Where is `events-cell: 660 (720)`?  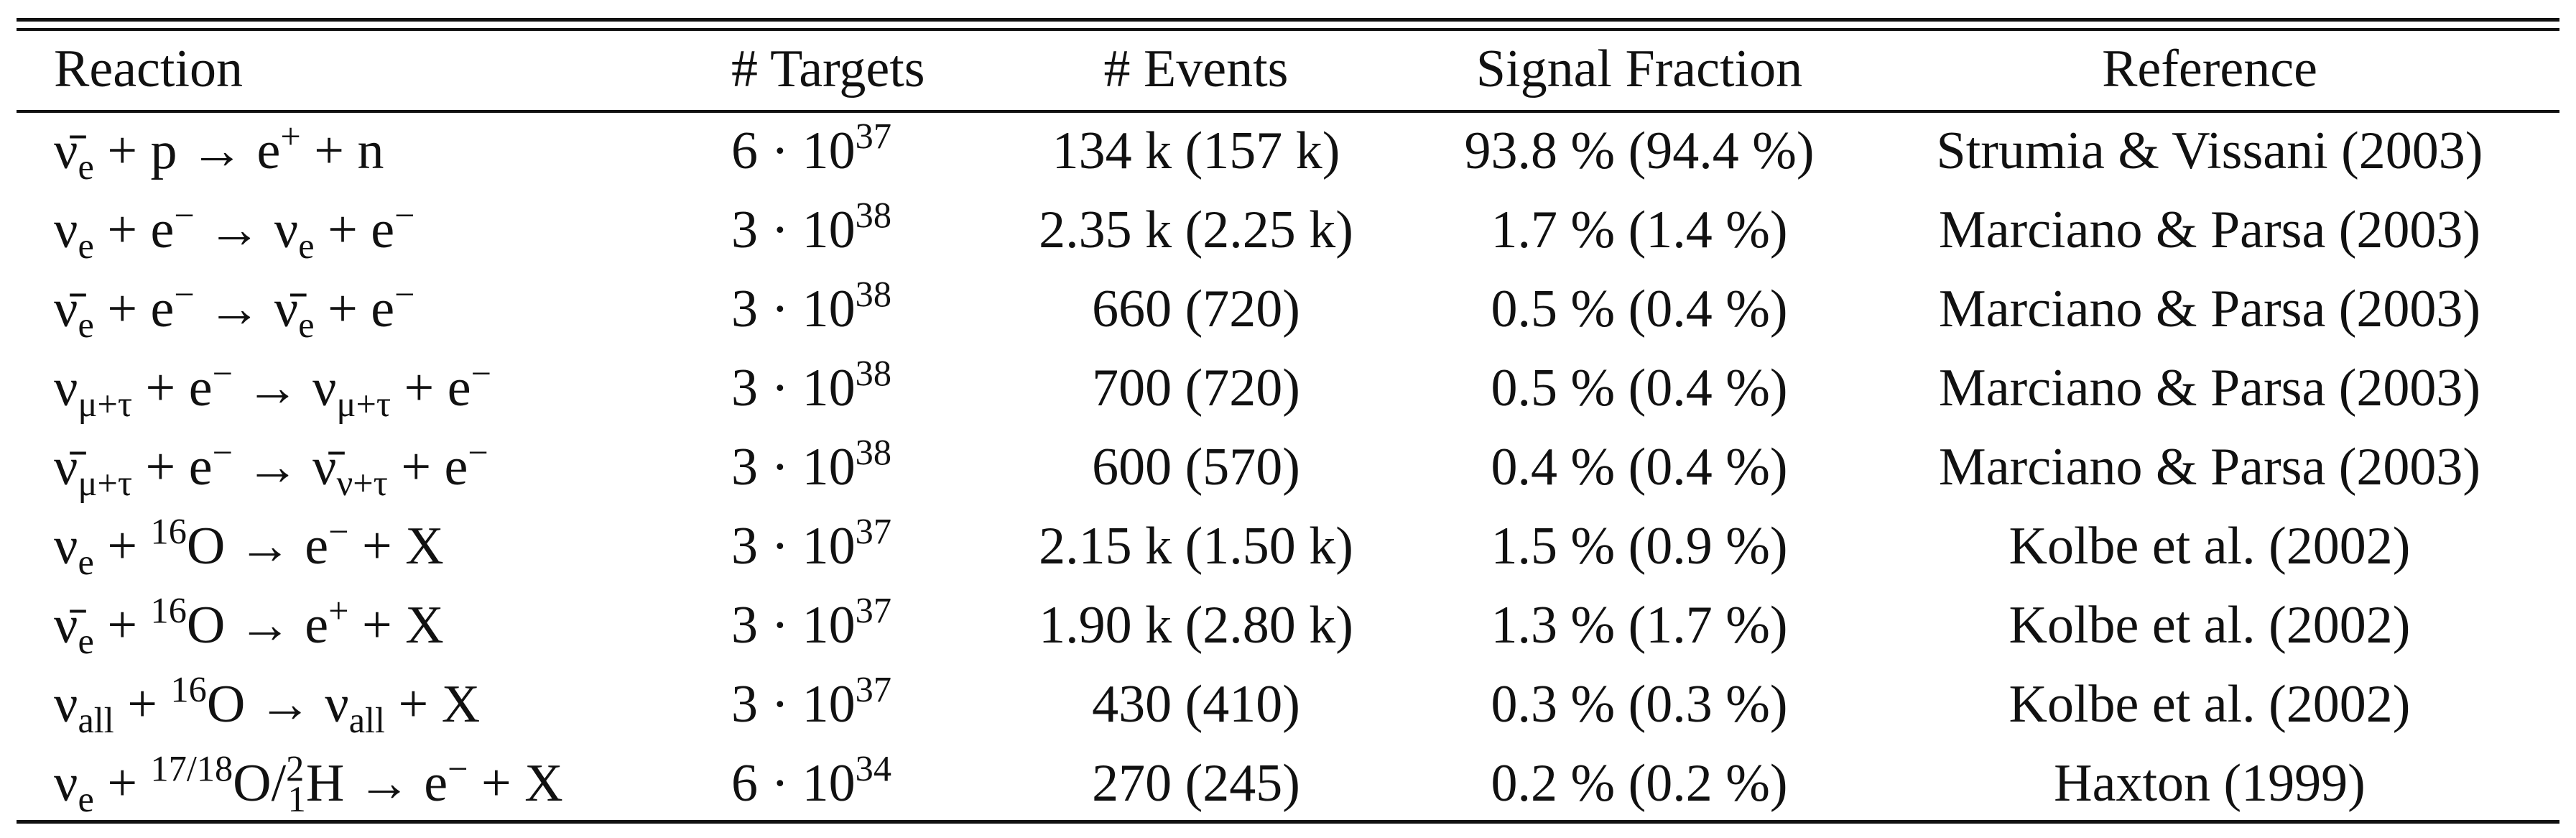 events-cell: 660 (720) is located at coordinates (1196, 309).